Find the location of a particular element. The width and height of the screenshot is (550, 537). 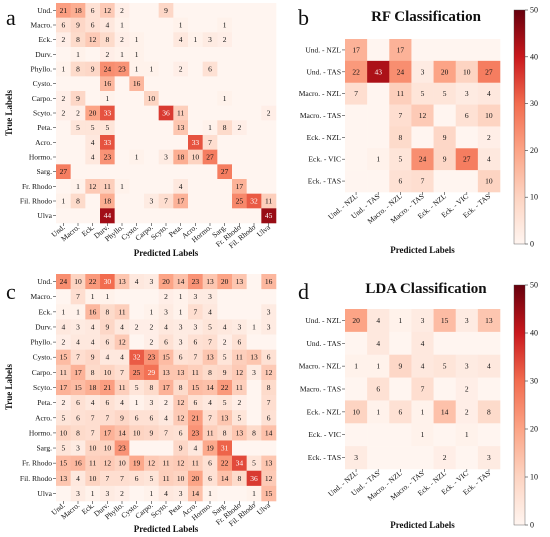

cell-value-label: 27 is located at coordinates (210, 157).